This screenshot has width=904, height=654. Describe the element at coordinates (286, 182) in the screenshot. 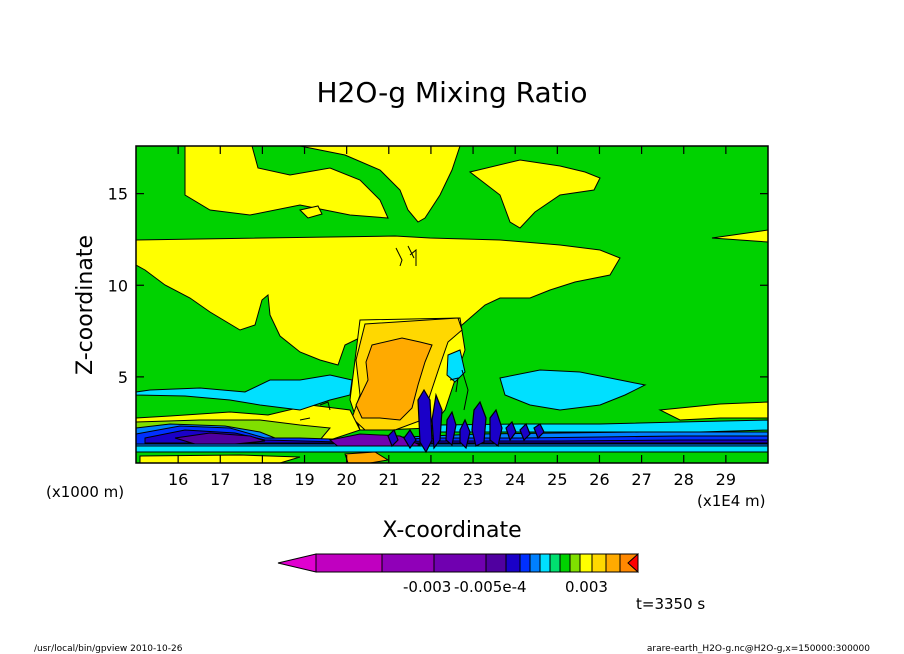

I see `upper-moist-region-left` at that location.